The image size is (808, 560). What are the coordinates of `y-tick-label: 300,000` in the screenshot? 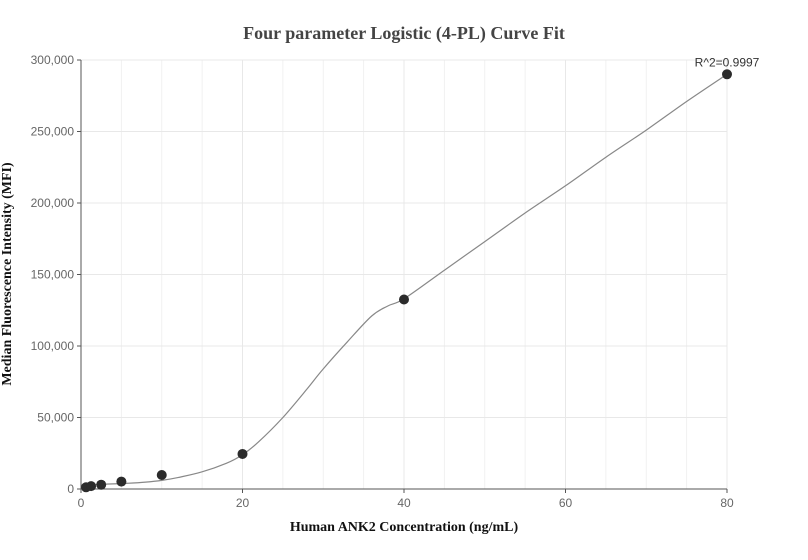 It's located at (53, 60).